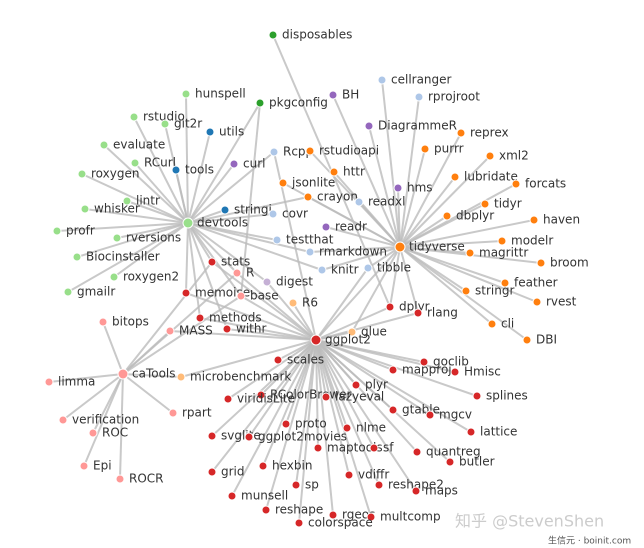 The width and height of the screenshot is (644, 548). I want to click on node-label: methods, so click(235, 318).